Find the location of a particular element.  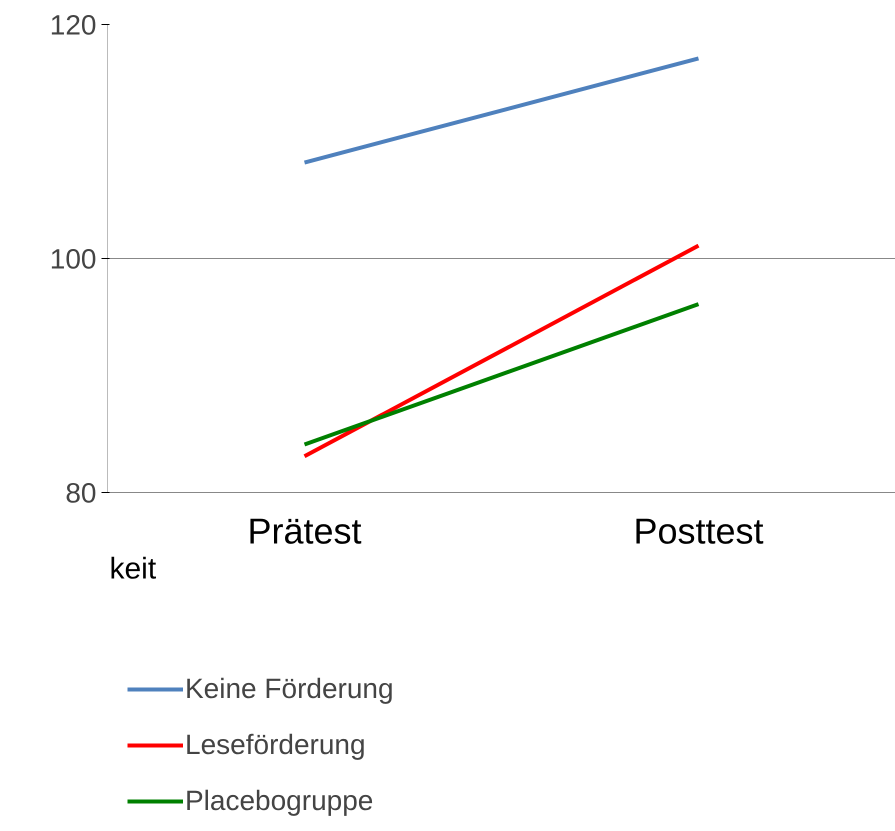

text: keit is located at coordinates (133, 569).